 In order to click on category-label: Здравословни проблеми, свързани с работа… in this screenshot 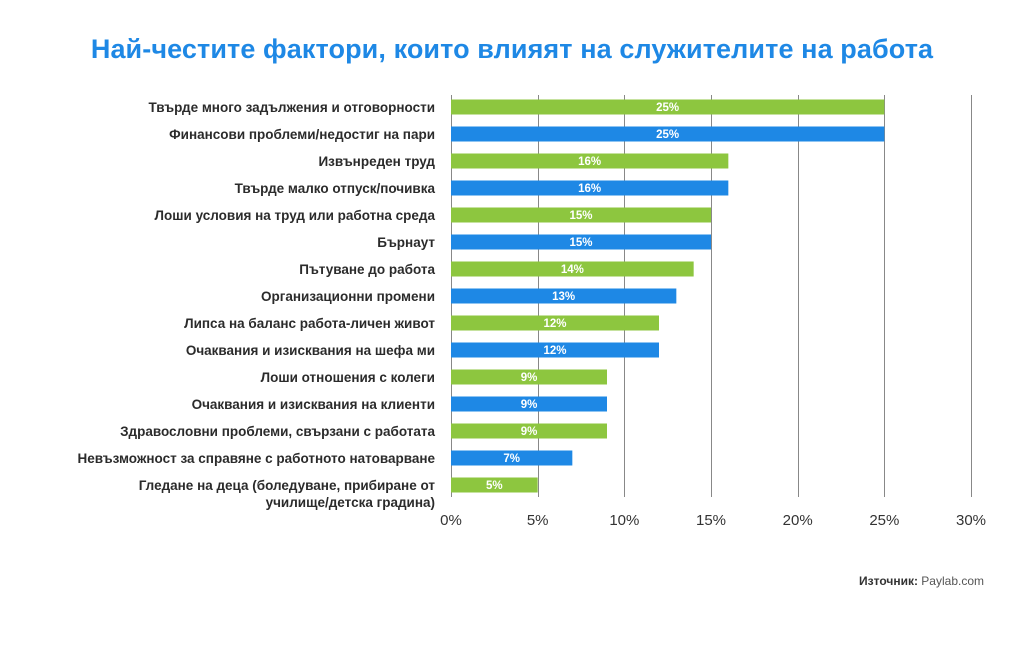, I will do `click(277, 431)`.